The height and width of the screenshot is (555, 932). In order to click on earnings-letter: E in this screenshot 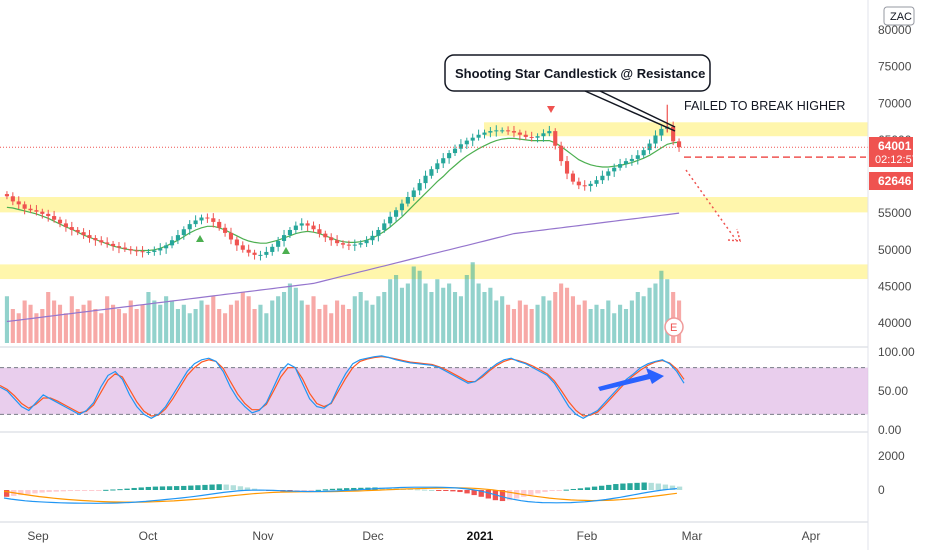, I will do `click(673, 328)`.